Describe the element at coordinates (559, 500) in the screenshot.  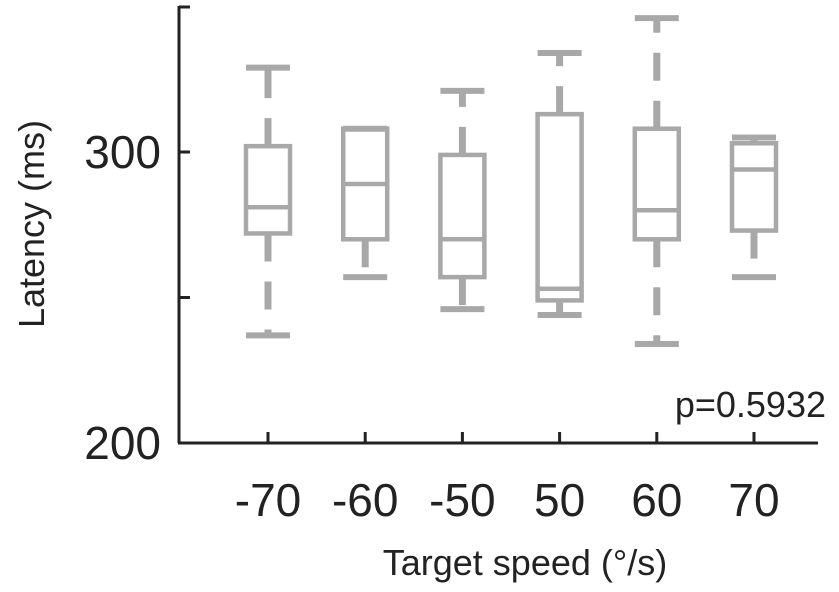
I see `x-tick-label-50: 50` at that location.